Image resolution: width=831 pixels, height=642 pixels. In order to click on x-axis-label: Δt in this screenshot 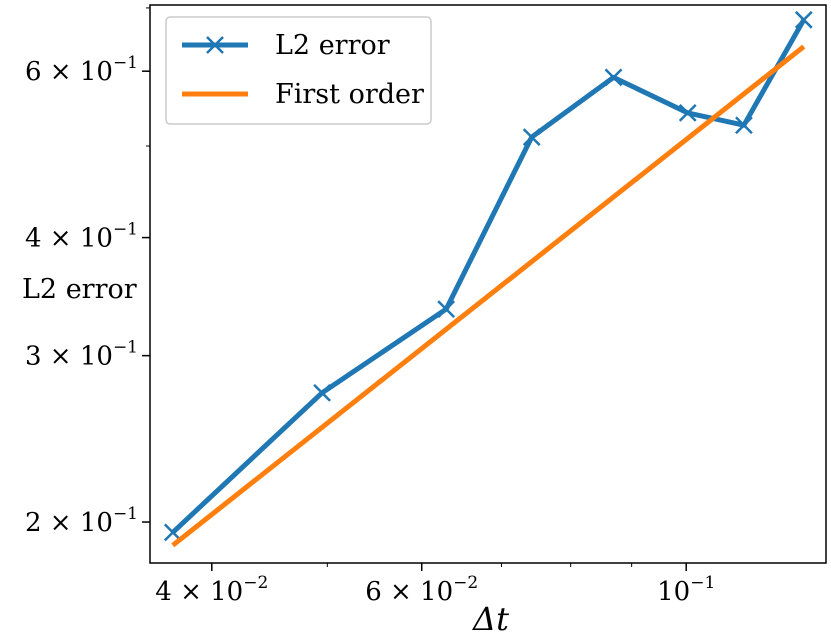, I will do `click(490, 619)`.